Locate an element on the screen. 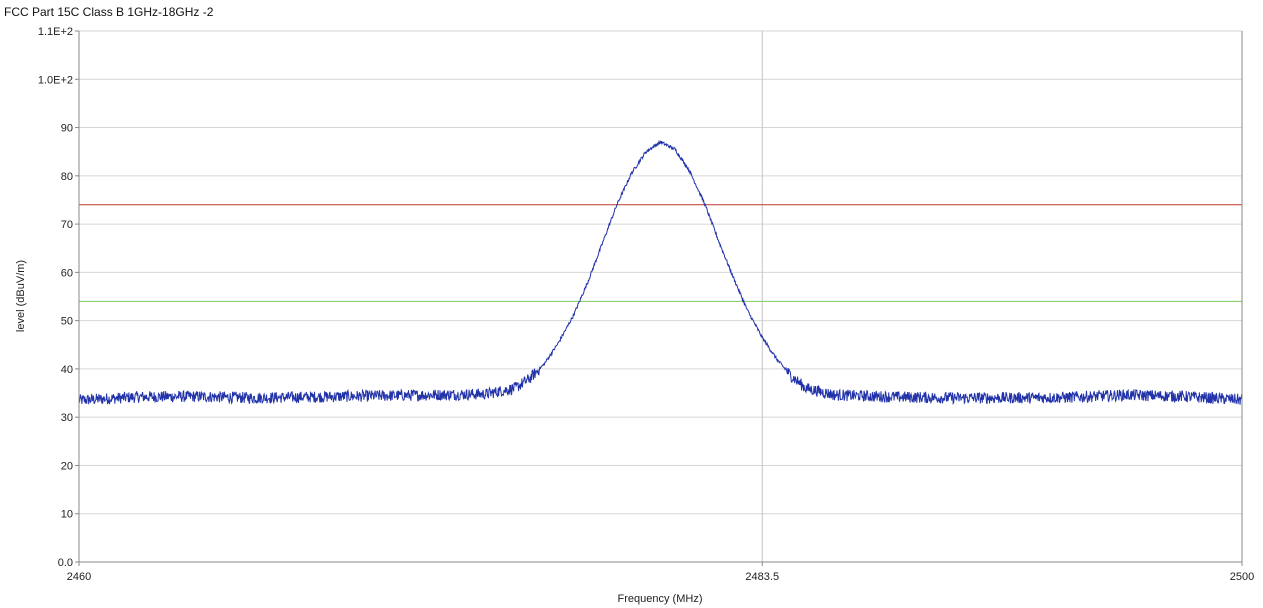 This screenshot has width=1263, height=608. y-tick-label: 0.0 is located at coordinates (65, 563).